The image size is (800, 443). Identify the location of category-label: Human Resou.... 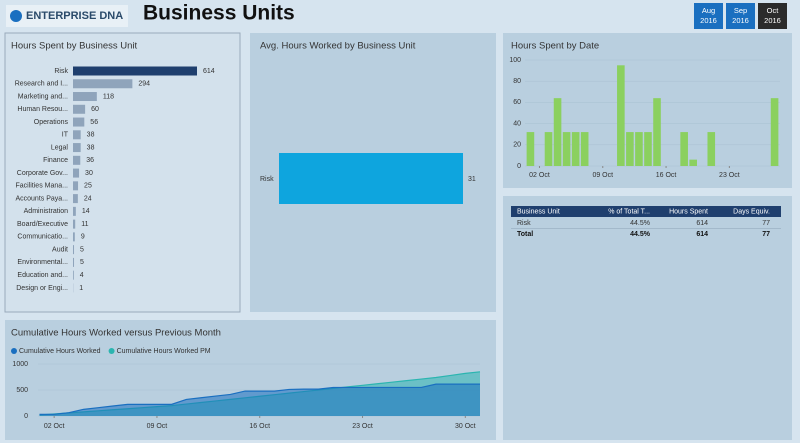
(42, 109).